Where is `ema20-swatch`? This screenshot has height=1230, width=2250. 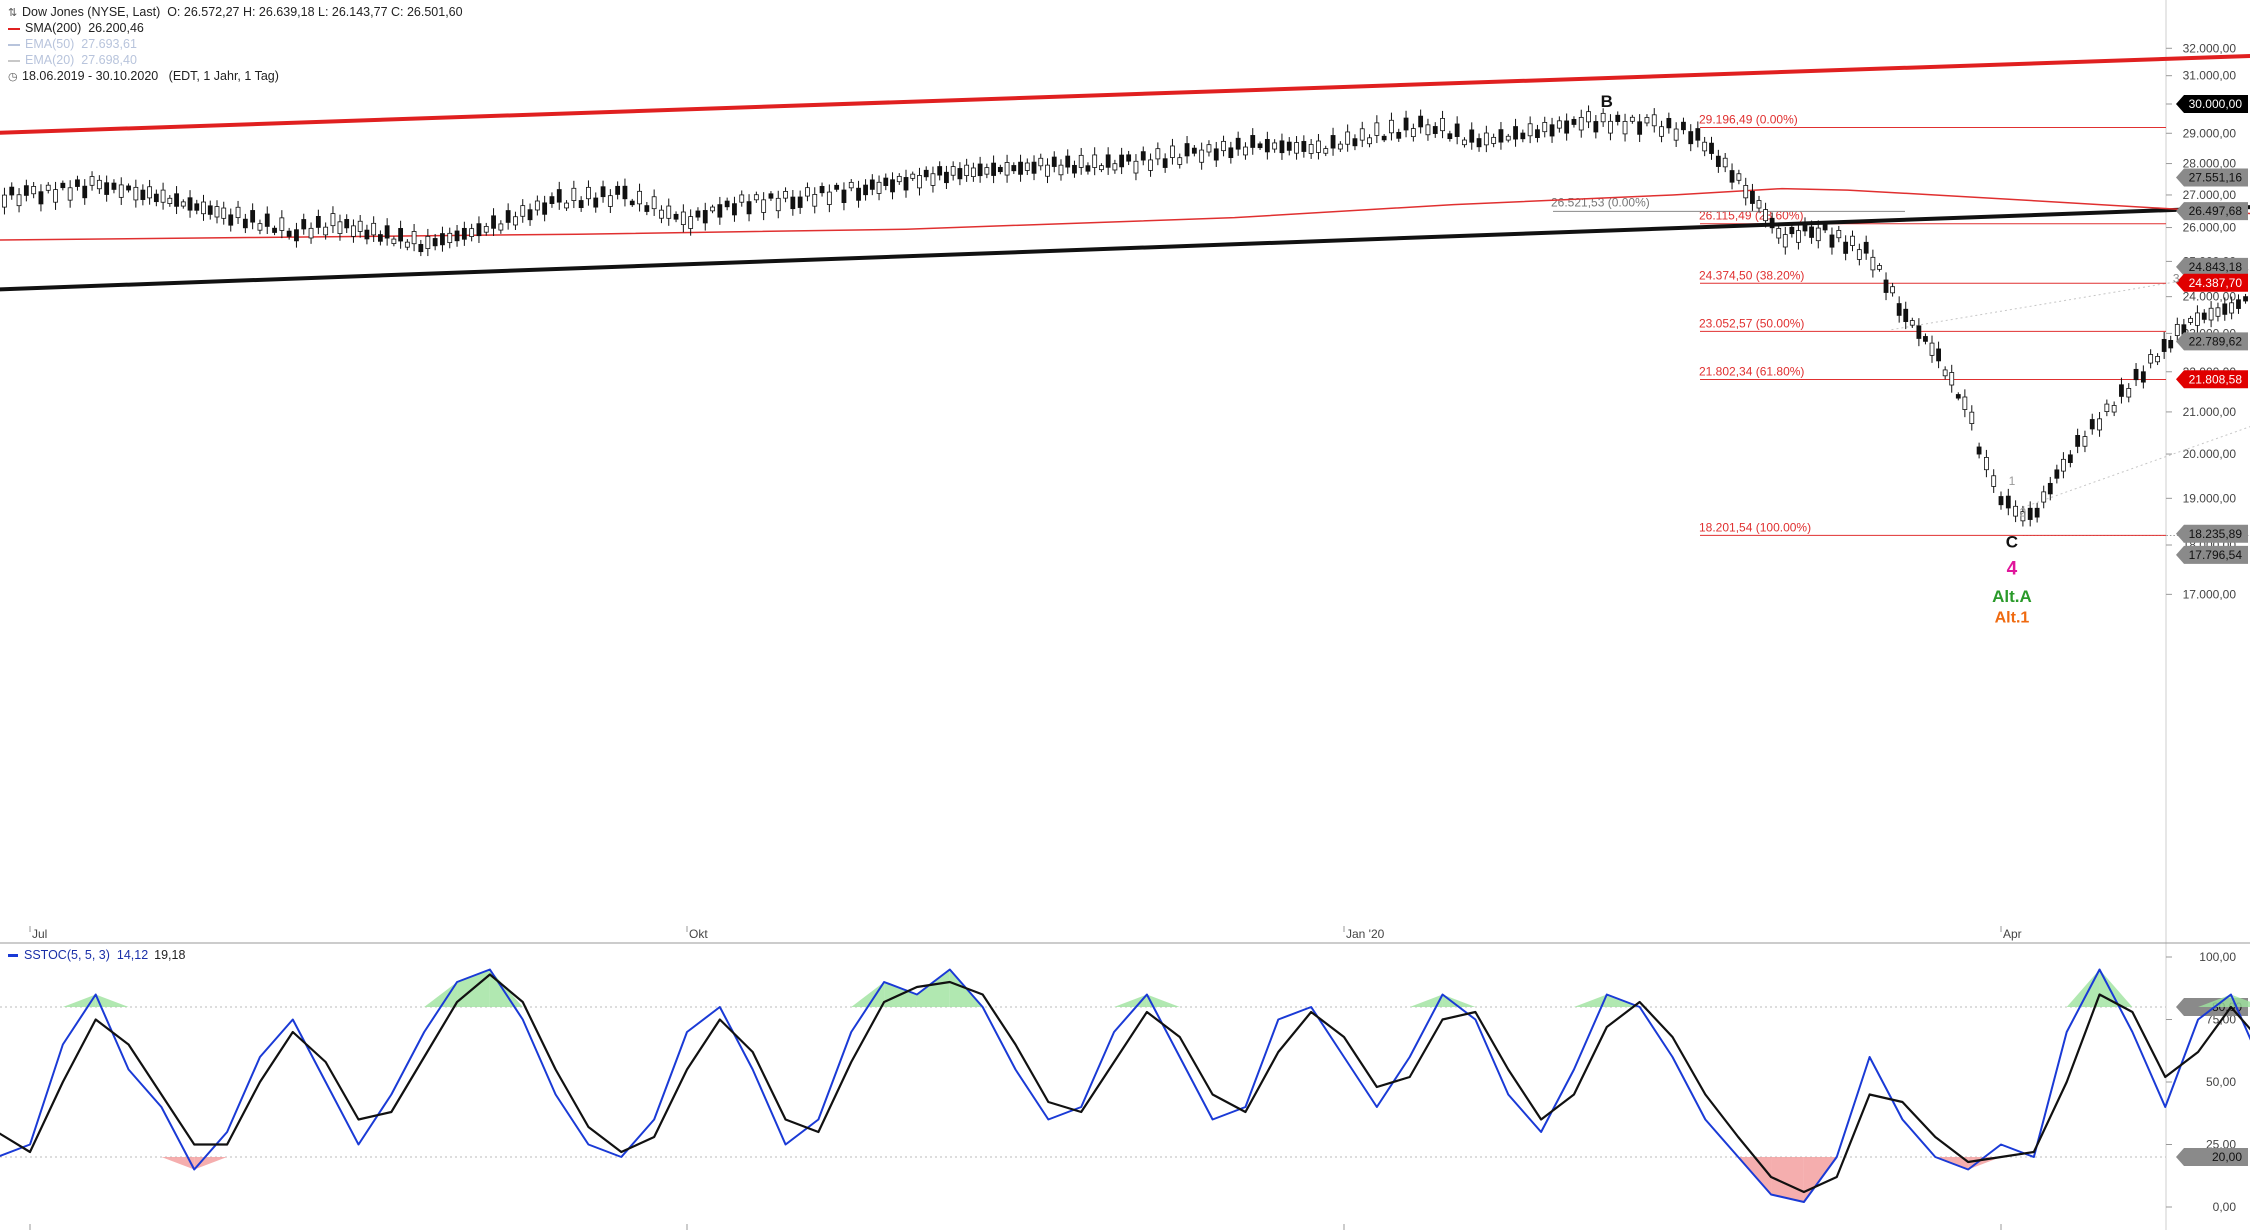 ema20-swatch is located at coordinates (14, 60).